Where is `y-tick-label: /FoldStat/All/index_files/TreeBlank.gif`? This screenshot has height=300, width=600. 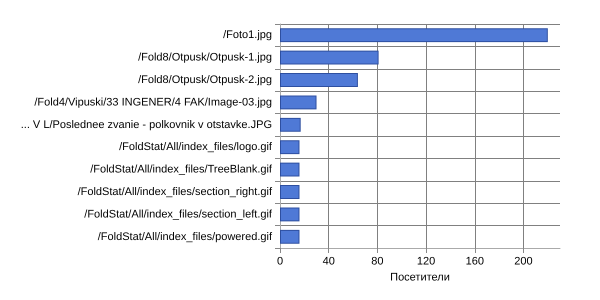
y-tick-label: /FoldStat/All/index_files/TreeBlank.gif is located at coordinates (181, 170).